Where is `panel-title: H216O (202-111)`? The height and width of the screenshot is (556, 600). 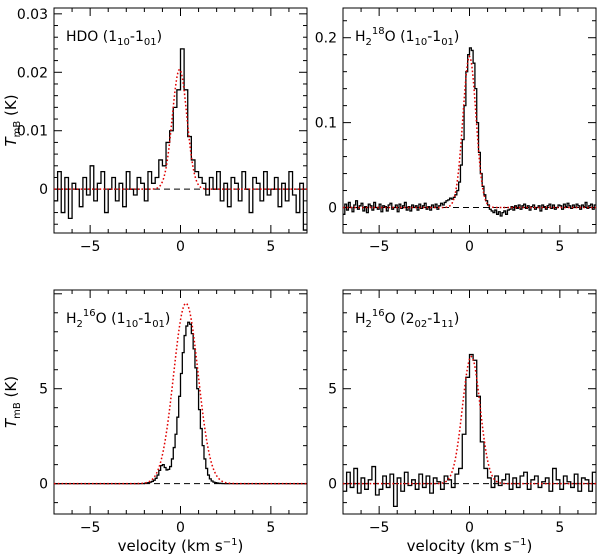
panel-title: H216O (202-111) is located at coordinates (407, 319).